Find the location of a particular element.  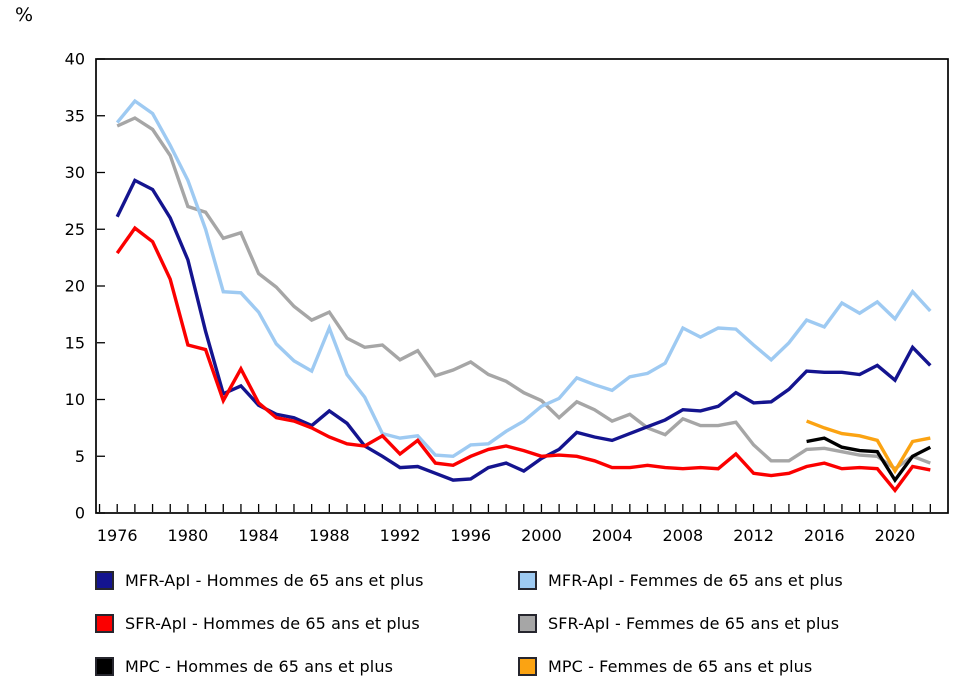

x-tick-label: 1980 is located at coordinates (188, 535).